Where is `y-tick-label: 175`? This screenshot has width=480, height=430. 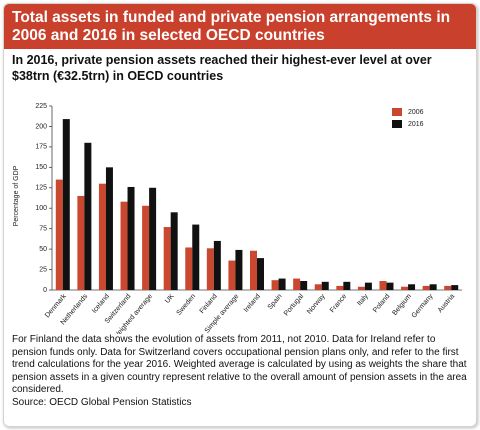 y-tick-label: 175 is located at coordinates (41, 147).